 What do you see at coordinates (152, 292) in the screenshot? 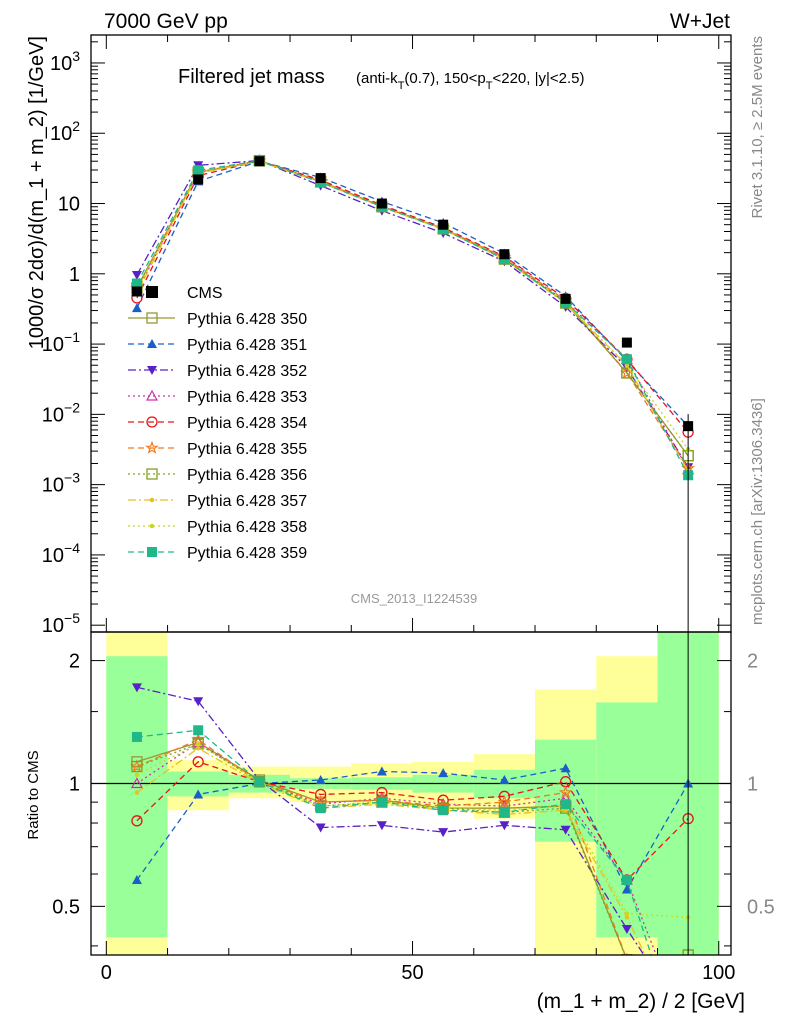
I see `legend-swatch-cms` at bounding box center [152, 292].